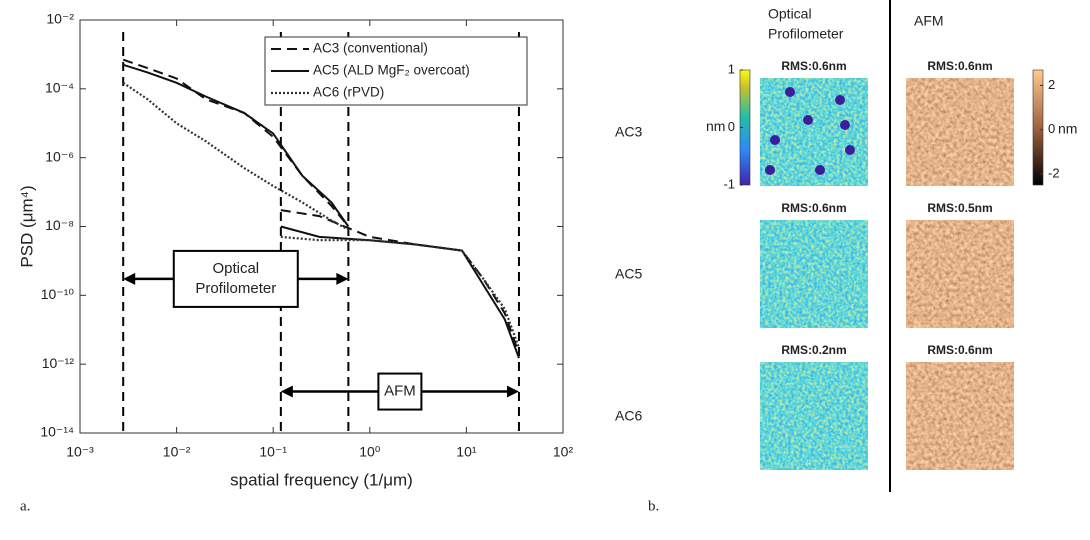  Describe the element at coordinates (628, 274) in the screenshot. I see `row-label: AC5` at that location.